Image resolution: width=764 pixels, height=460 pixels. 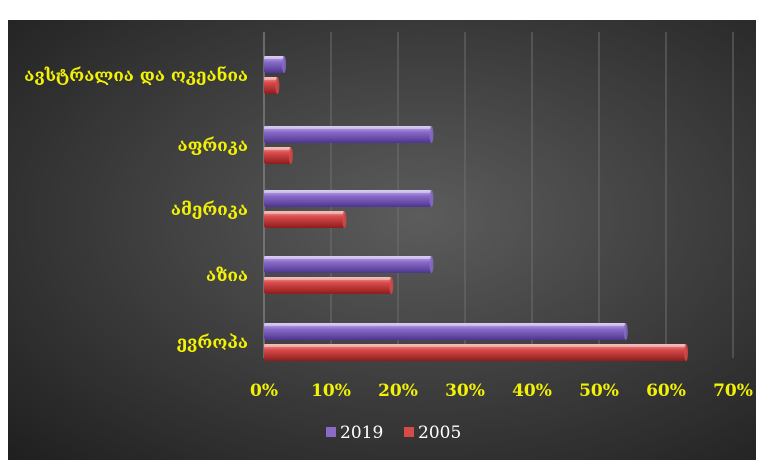 What do you see at coordinates (382, 10) in the screenshot?
I see `title-strip` at bounding box center [382, 10].